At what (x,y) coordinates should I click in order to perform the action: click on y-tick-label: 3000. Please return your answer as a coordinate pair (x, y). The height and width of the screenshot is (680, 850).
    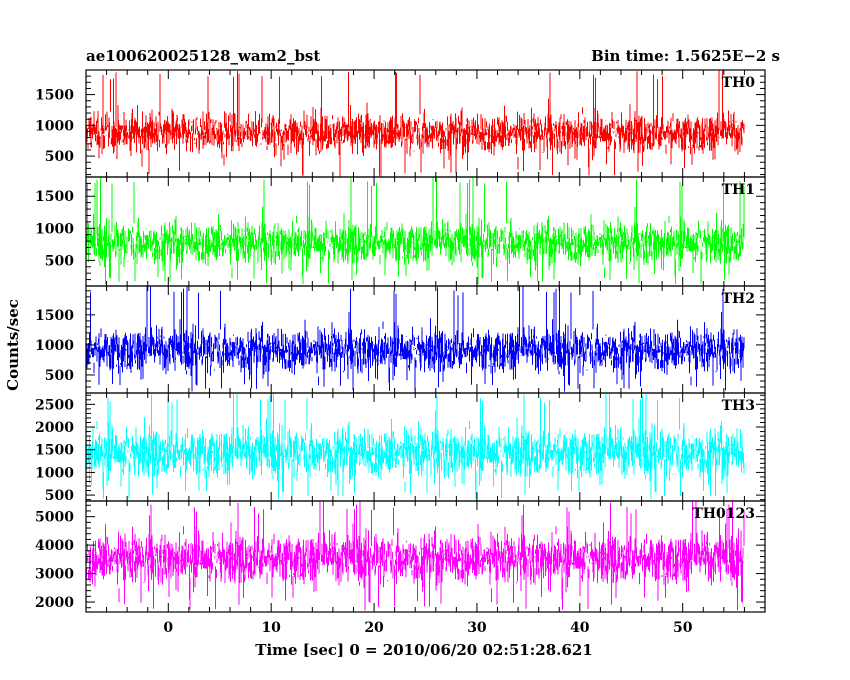
    Looking at the image, I should click on (54, 575).